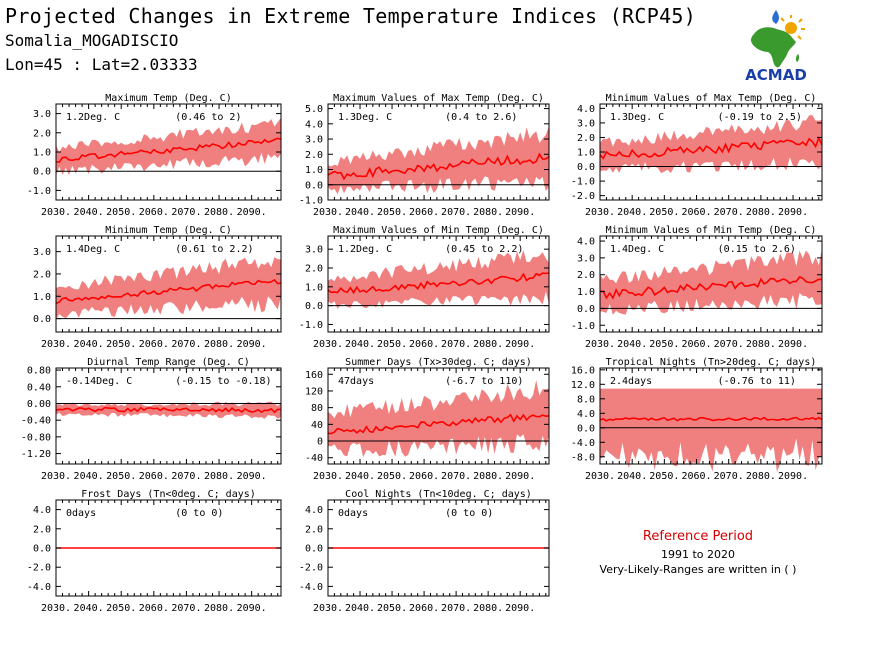 The width and height of the screenshot is (879, 659). Describe the element at coordinates (92, 40) in the screenshot. I see `location-name: Somalia_MOGADISCIO` at that location.